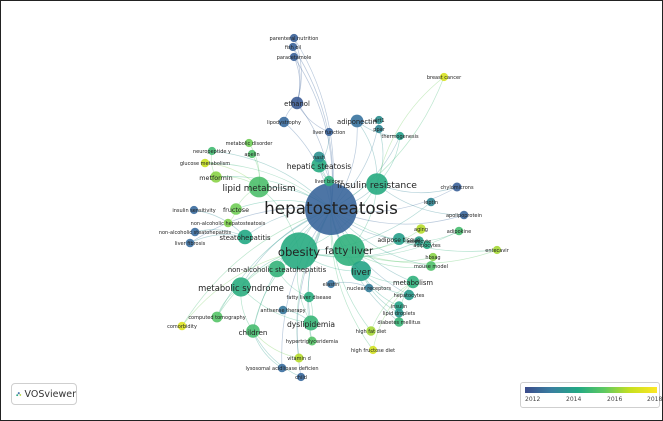 The height and width of the screenshot is (421, 663). I want to click on node-insulin-resistance, so click(377, 184).